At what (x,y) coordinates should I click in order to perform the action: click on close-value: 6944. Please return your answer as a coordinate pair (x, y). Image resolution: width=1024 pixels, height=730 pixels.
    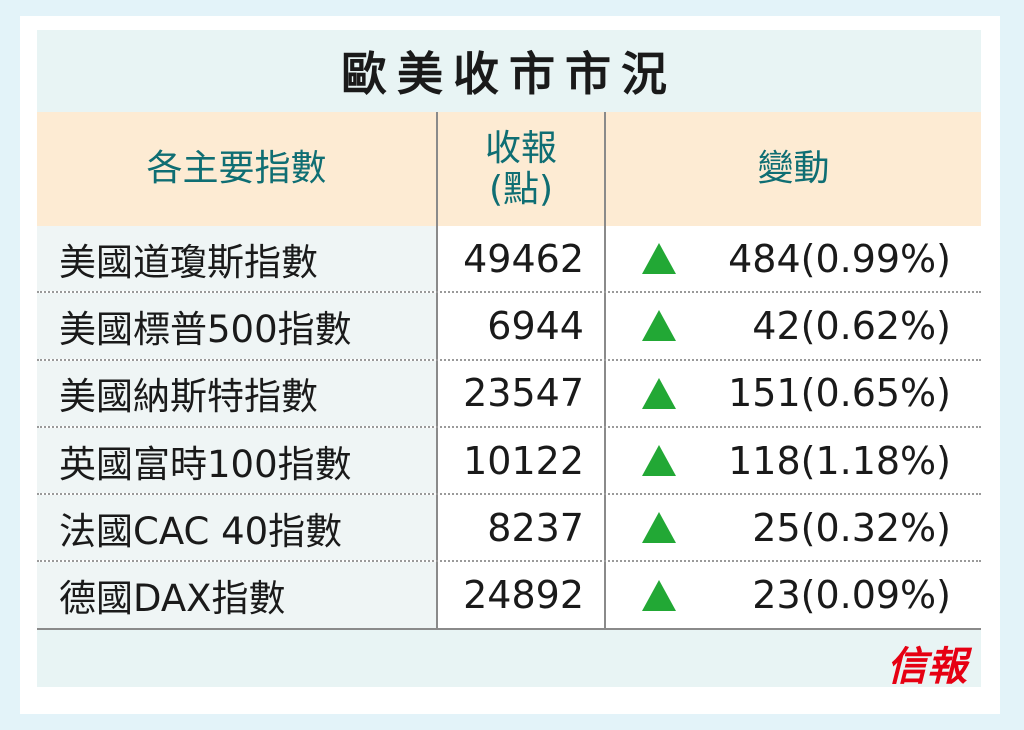
    Looking at the image, I should click on (520, 326).